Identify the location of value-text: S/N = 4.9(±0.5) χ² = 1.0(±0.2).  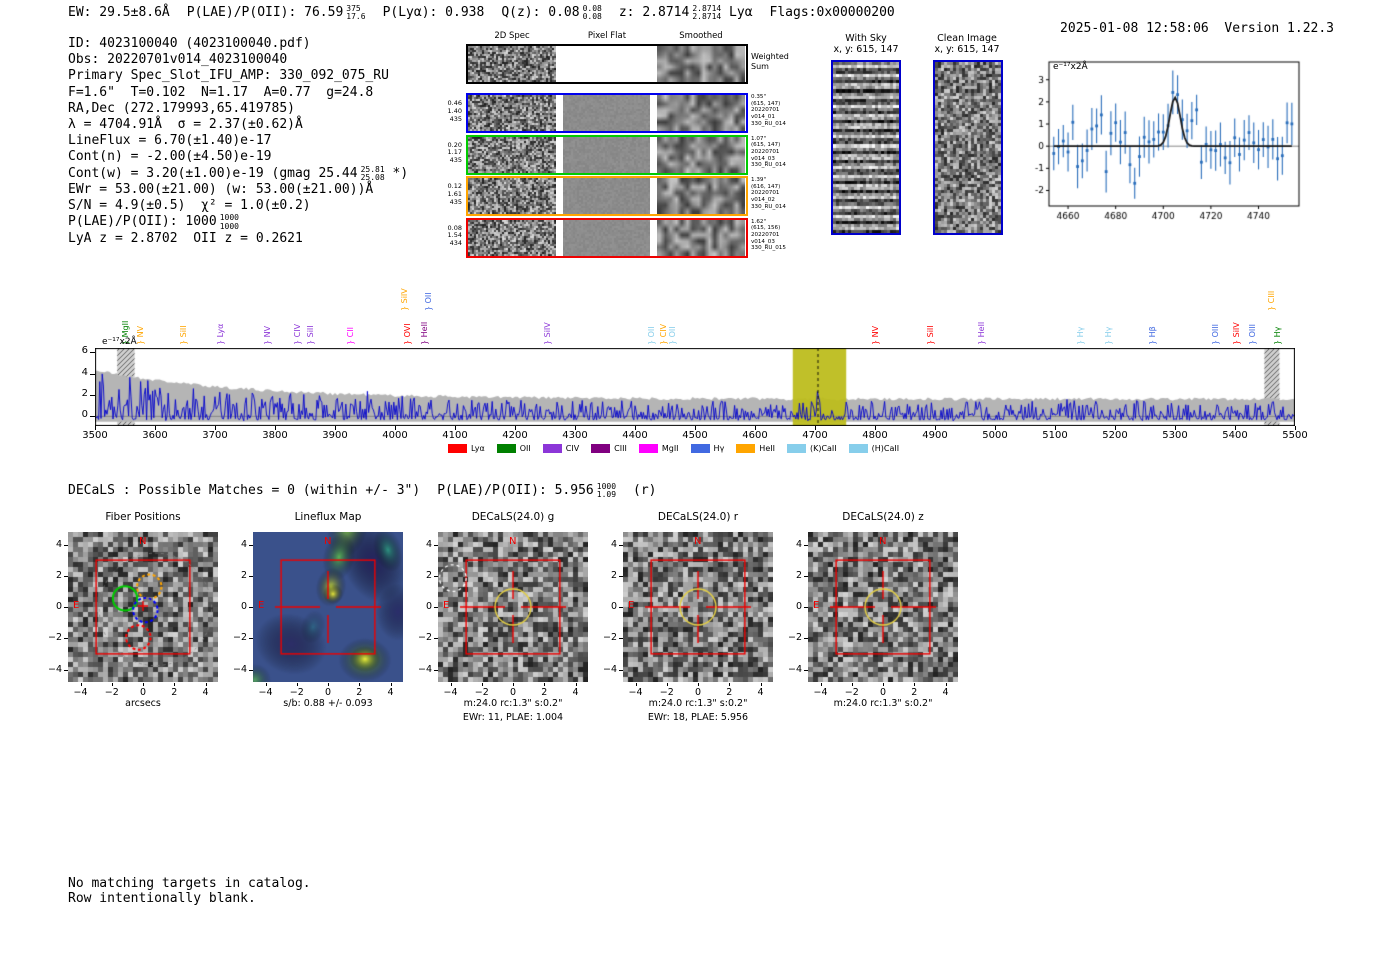
(189, 206).